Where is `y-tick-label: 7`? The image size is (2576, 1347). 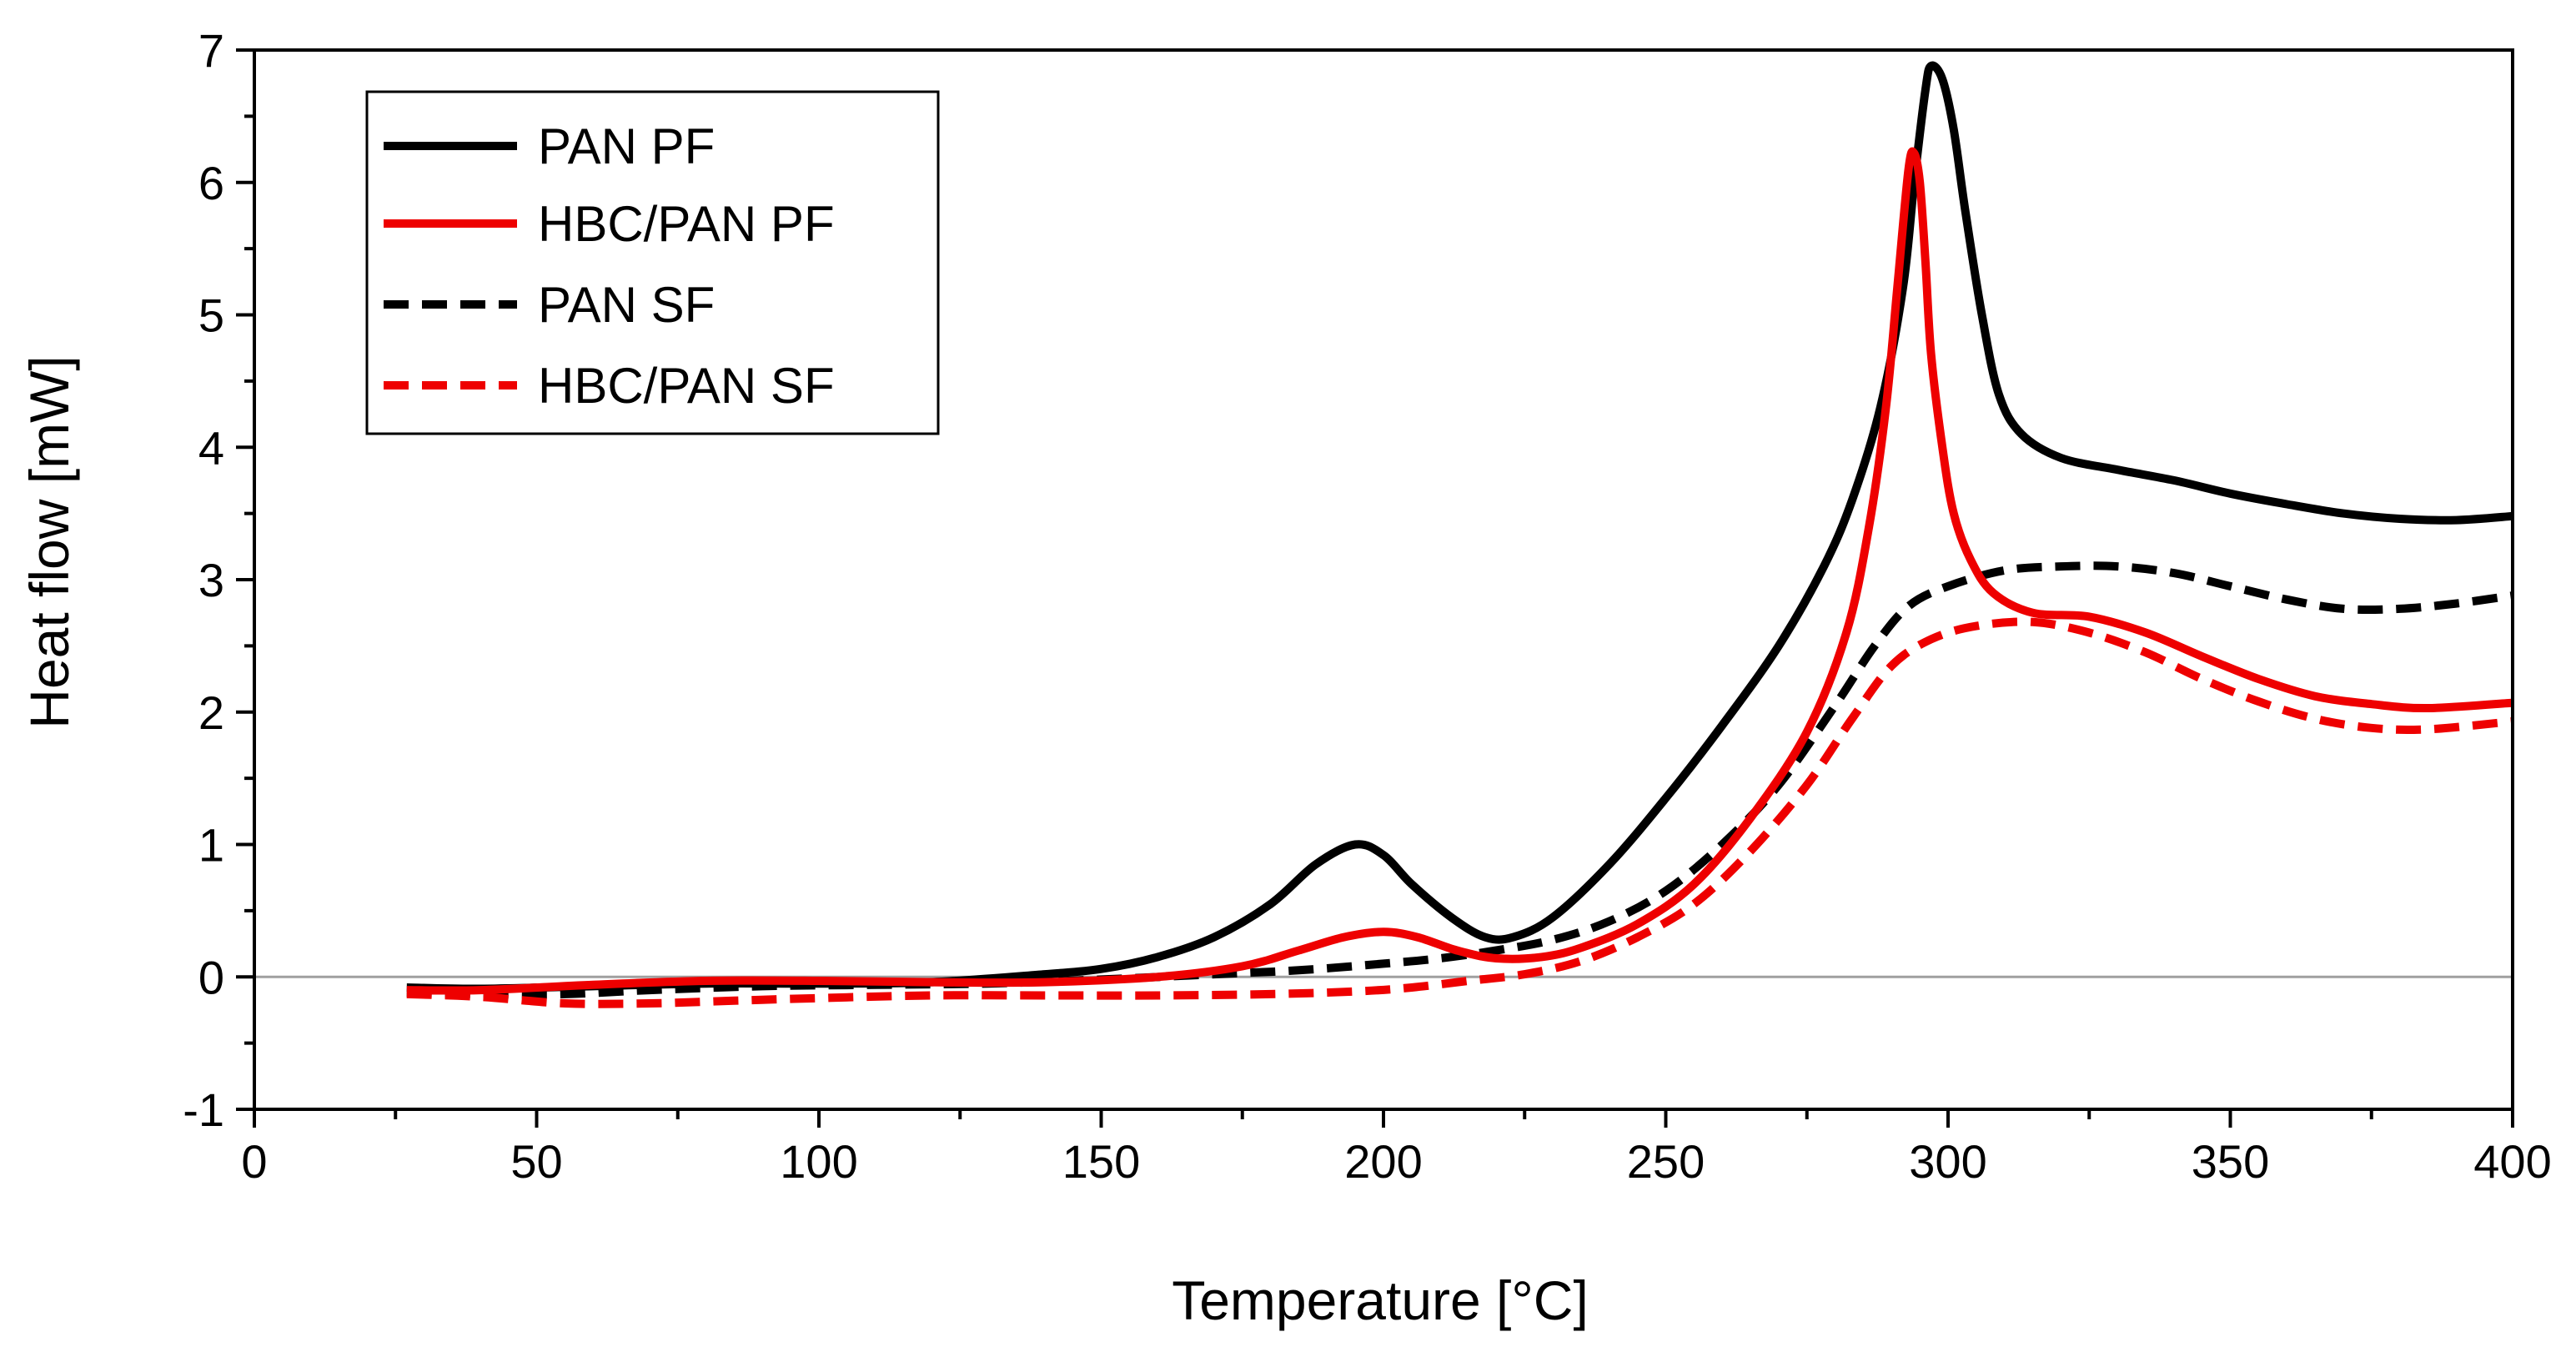 y-tick-label: 7 is located at coordinates (211, 50).